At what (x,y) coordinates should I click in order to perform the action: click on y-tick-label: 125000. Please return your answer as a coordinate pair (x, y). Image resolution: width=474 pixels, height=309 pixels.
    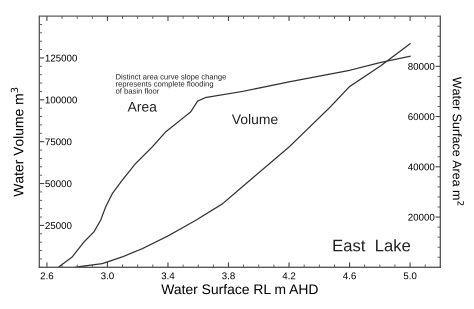
    Looking at the image, I should click on (61, 58).